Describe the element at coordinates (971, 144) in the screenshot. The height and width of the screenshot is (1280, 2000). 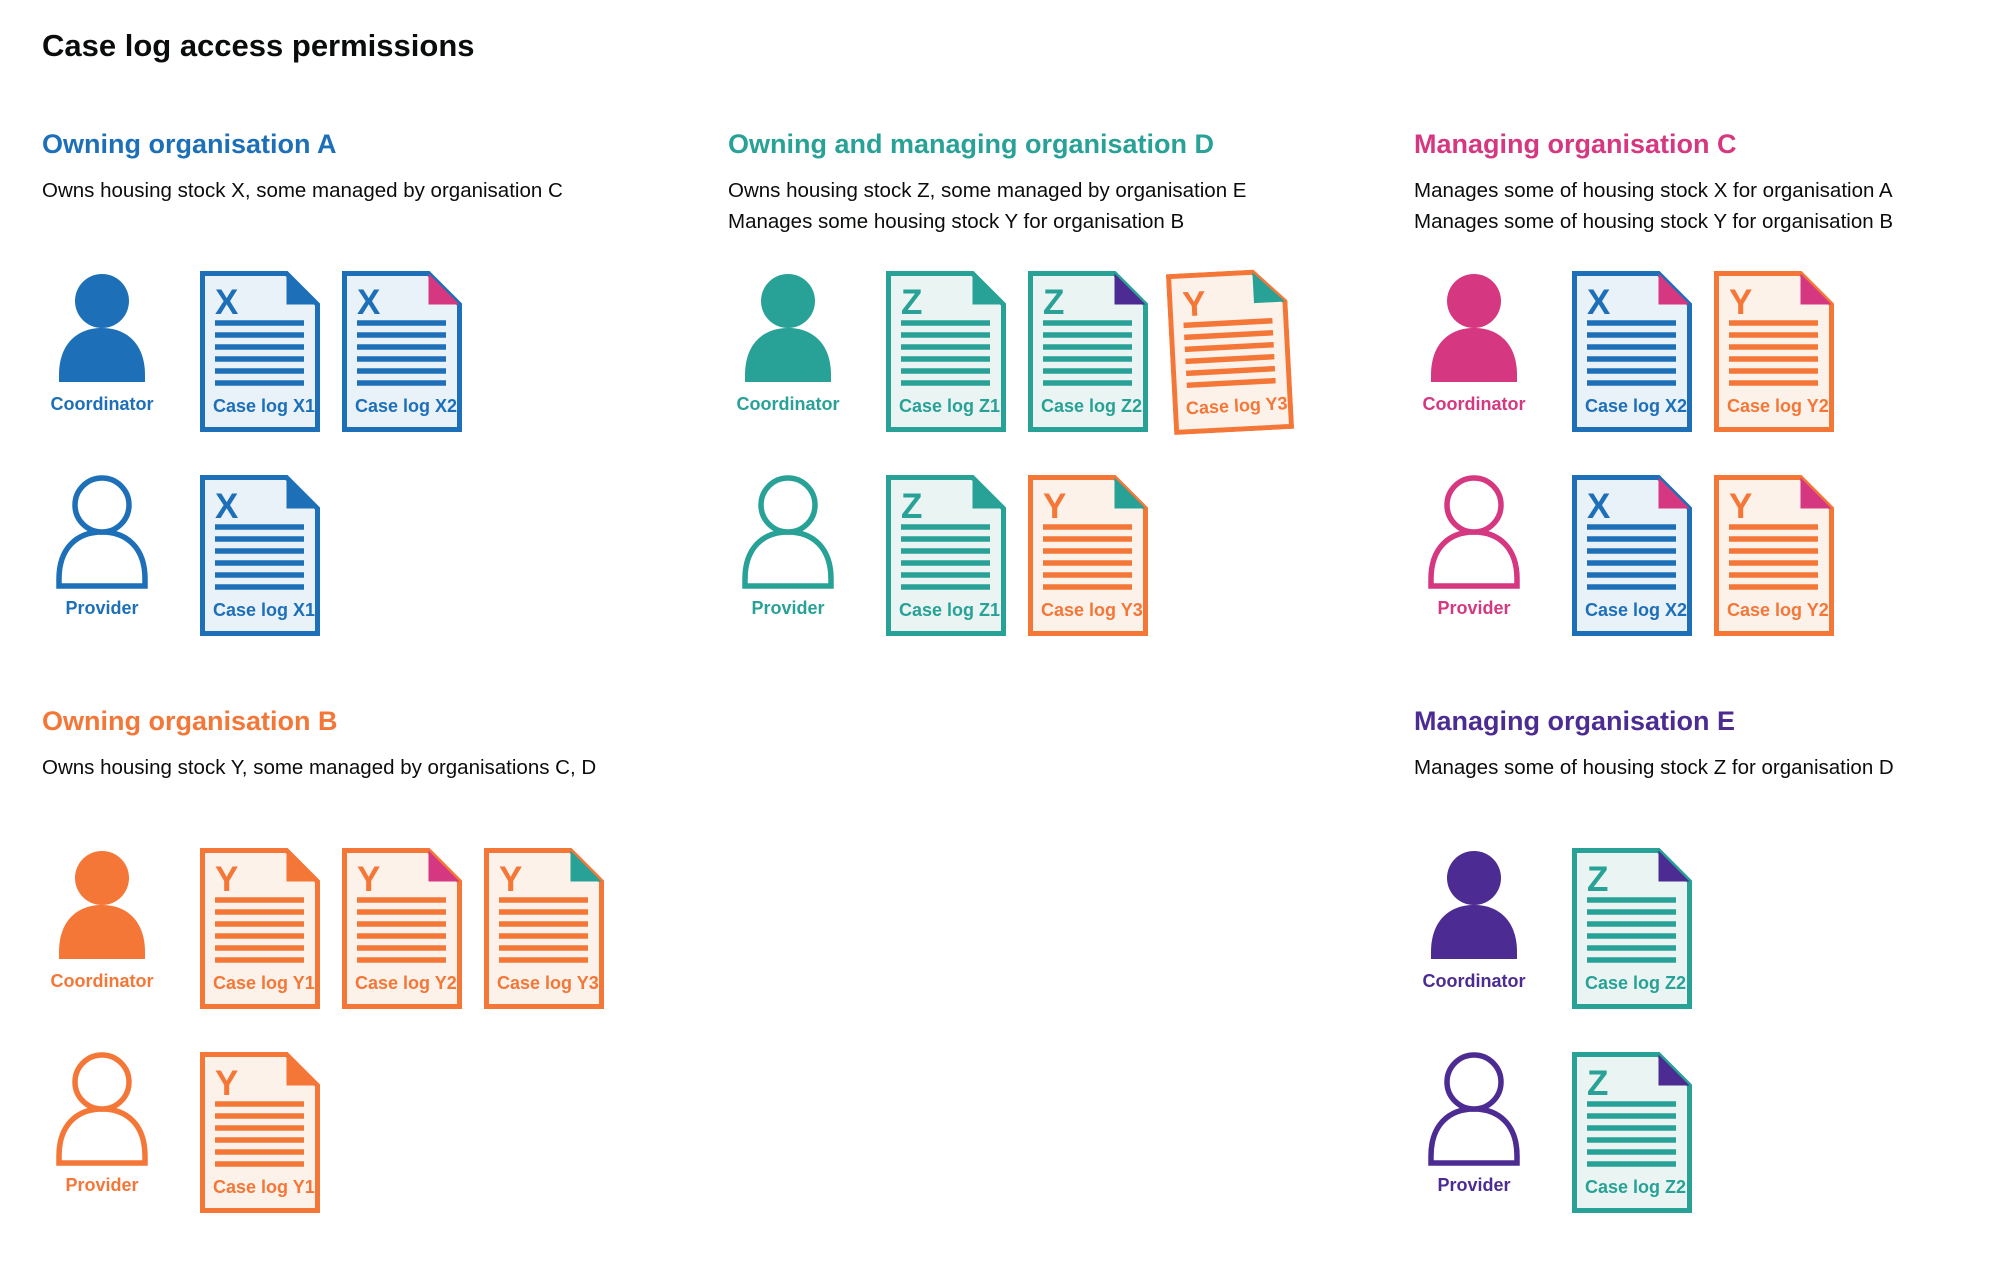
I see `section-title: Owning and managing organisation D` at that location.